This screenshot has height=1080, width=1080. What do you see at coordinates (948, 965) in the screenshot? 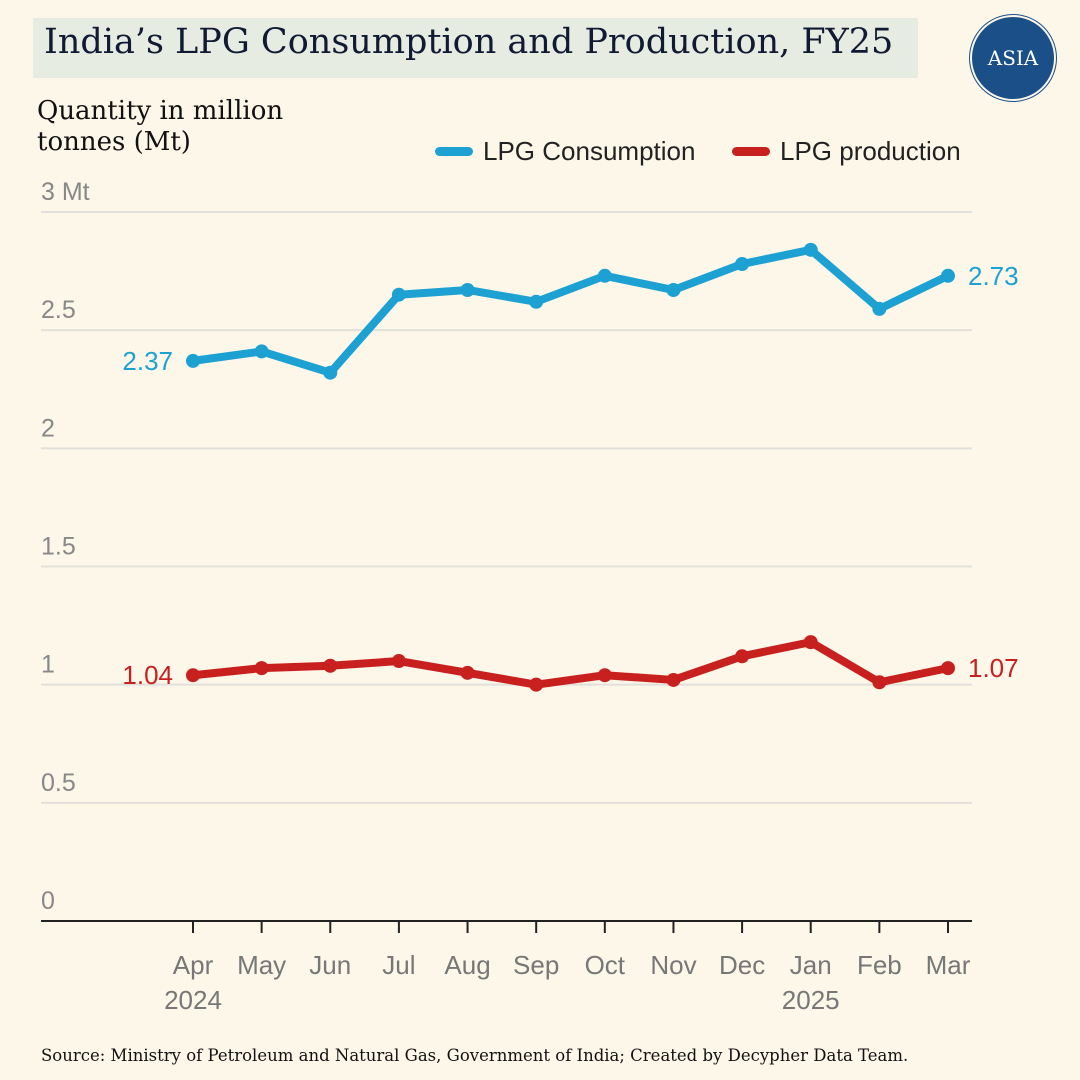
I see `x-tick-label: Mar` at bounding box center [948, 965].